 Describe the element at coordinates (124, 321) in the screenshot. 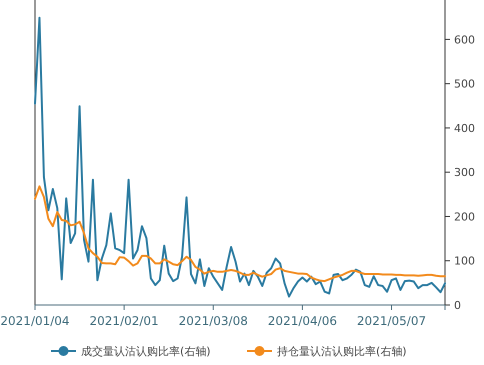

I see `x-tick-label: 2021/02/01` at that location.